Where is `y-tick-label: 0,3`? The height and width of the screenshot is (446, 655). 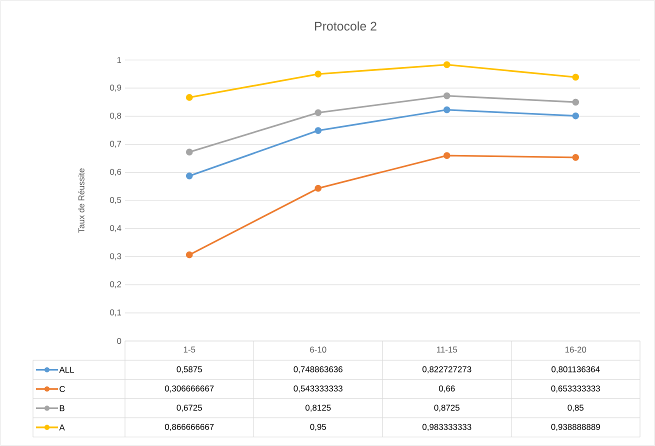
y-tick-label: 0,3 is located at coordinates (116, 256).